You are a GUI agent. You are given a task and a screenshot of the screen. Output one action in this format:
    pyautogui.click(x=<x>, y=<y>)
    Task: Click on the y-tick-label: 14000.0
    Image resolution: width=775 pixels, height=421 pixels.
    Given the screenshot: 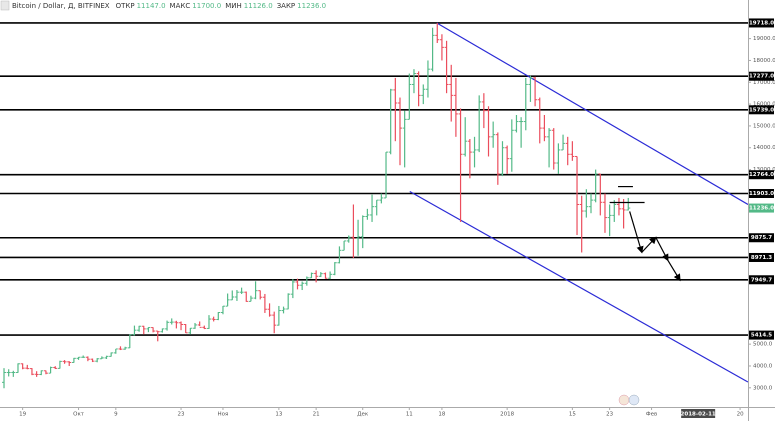 What is the action you would take?
    pyautogui.click(x=764, y=148)
    